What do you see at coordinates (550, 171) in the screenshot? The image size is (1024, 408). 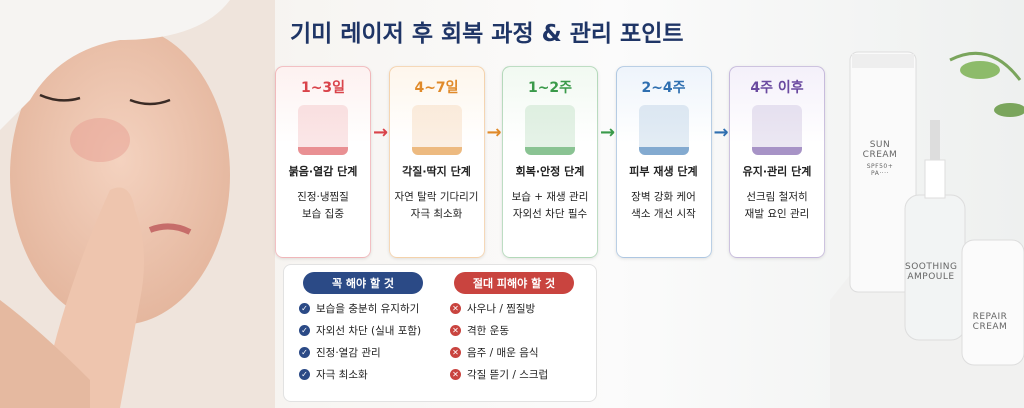 I see `stage-name: 회복·안정 단계` at bounding box center [550, 171].